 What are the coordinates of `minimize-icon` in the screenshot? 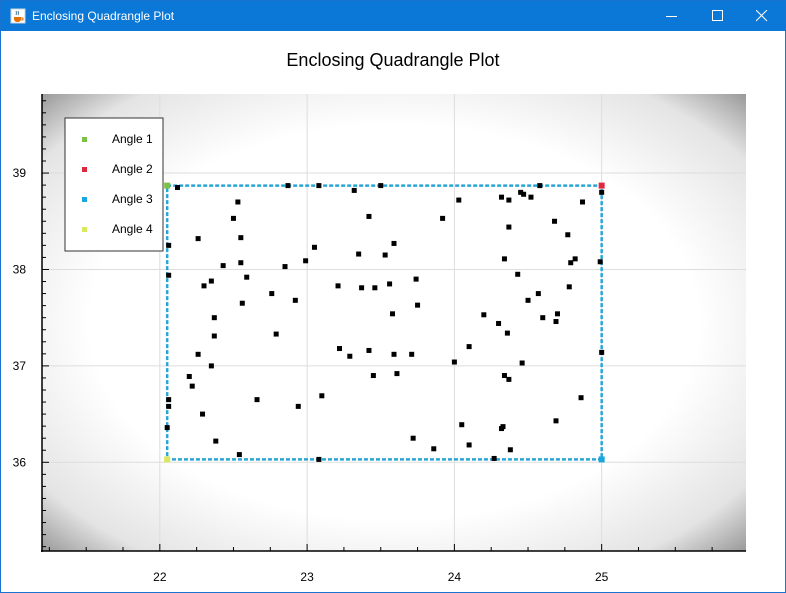 It's located at (671, 16).